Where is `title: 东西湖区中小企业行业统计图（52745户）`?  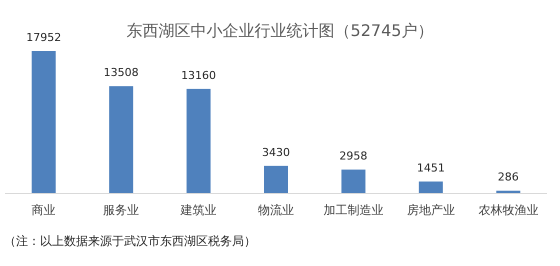 title: 东西湖区中小企业行业统计图（52745户） is located at coordinates (280, 30).